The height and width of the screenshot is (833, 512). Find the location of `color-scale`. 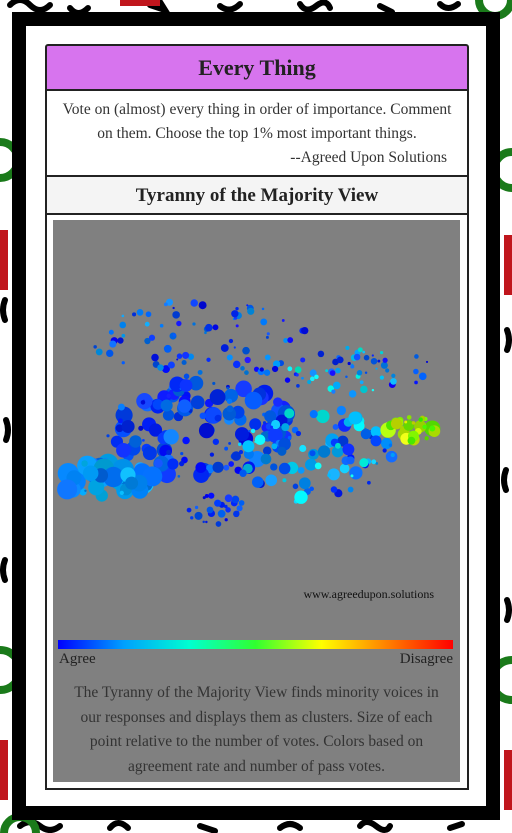

color-scale is located at coordinates (255, 644).